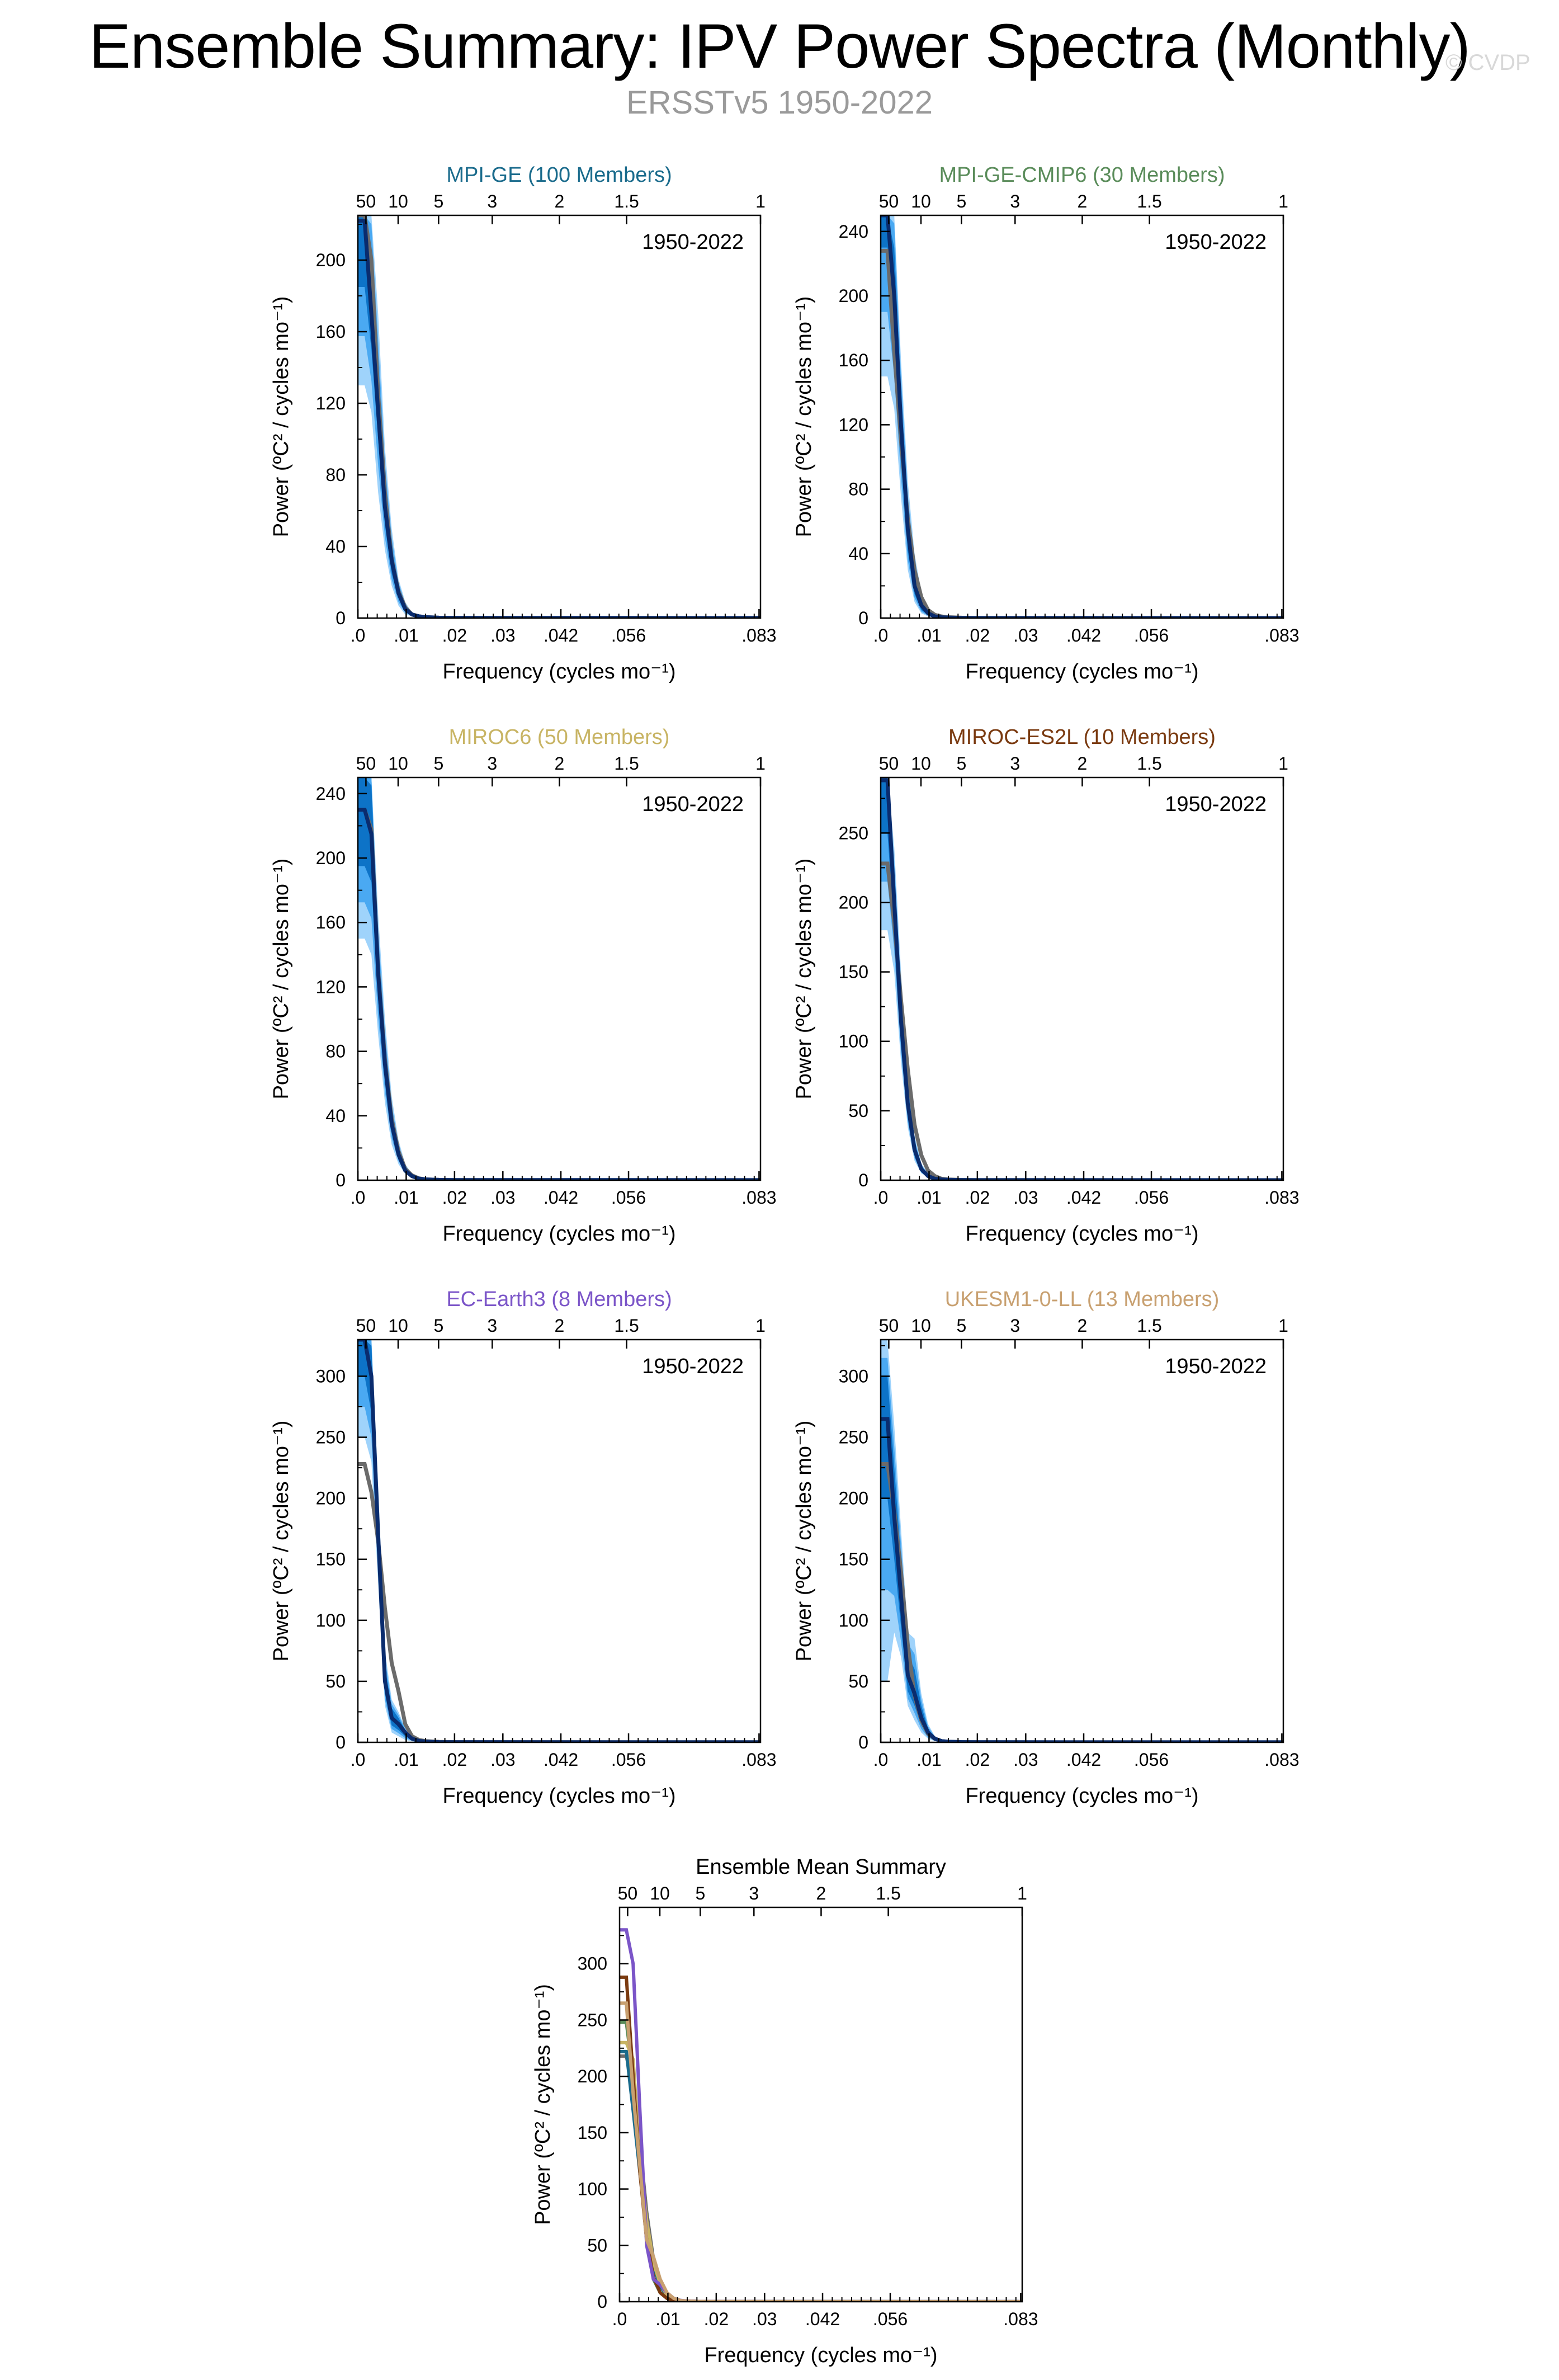 The width and height of the screenshot is (1559, 2380). I want to click on y-tick-label: 100, so click(853, 1041).